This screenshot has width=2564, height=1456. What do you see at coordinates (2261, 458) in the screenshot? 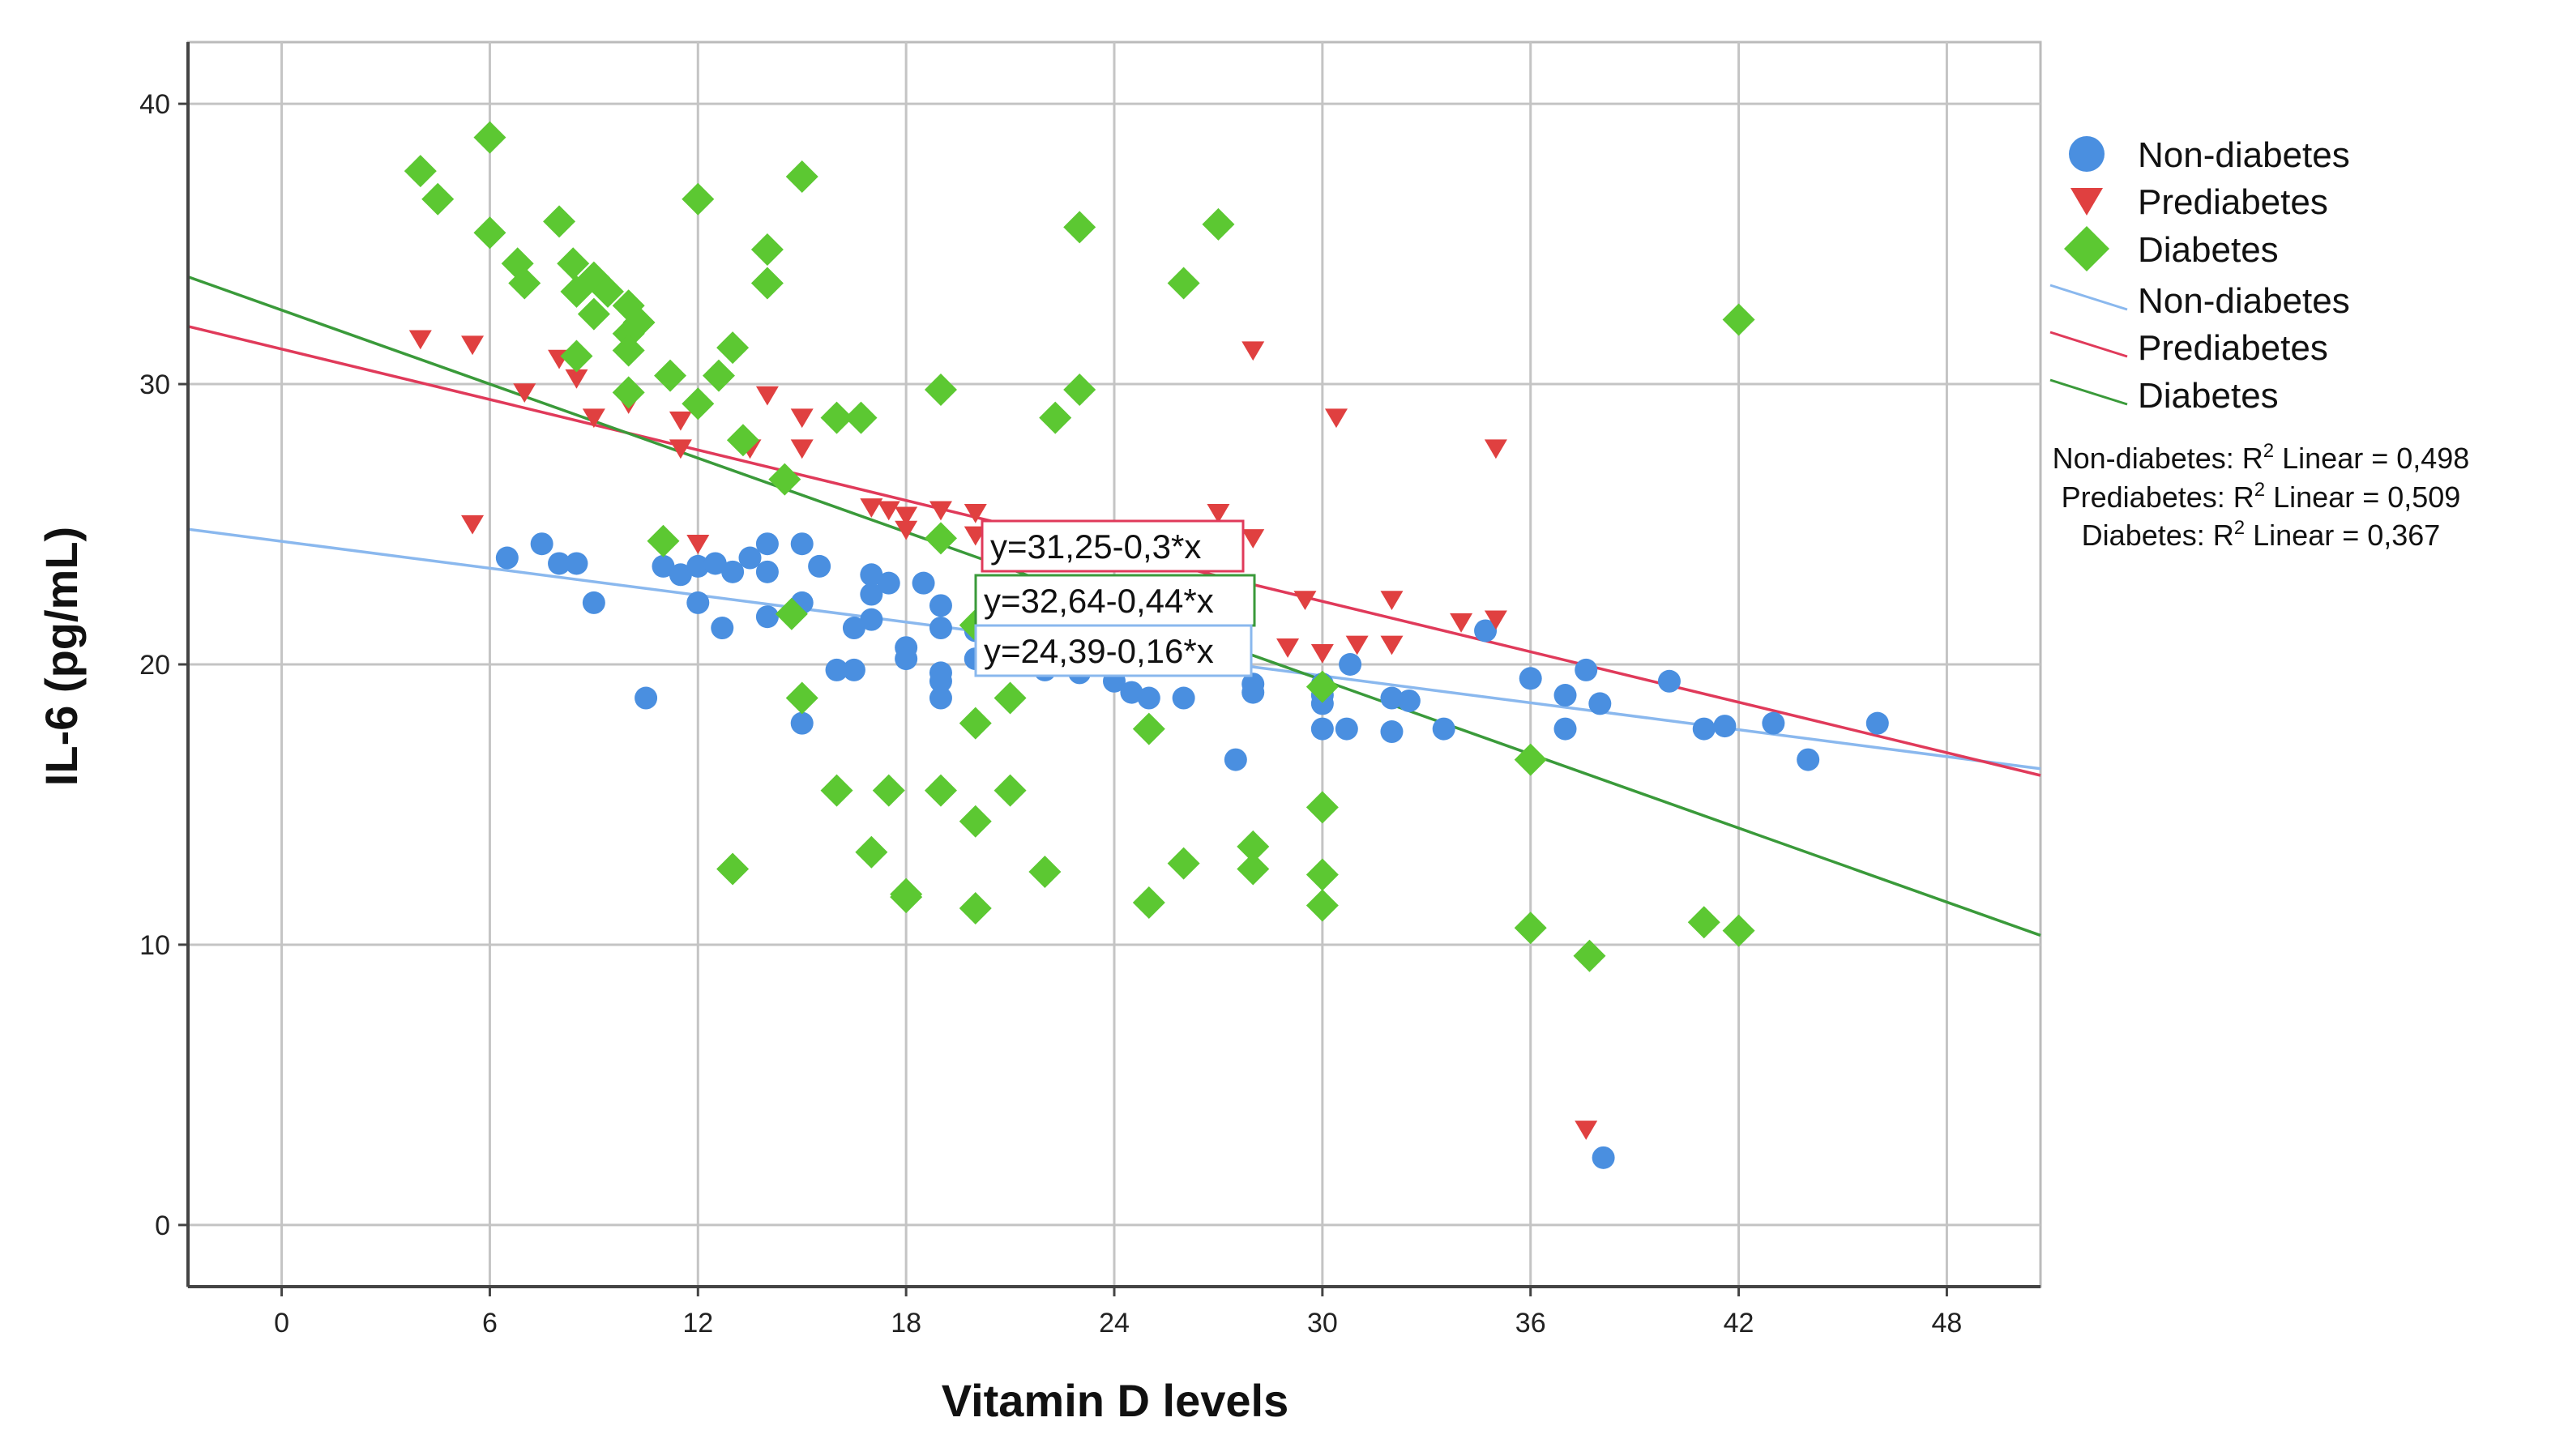
I see `r2-annotation: Non-diabetes: R2 Linear = 0,498` at bounding box center [2261, 458].